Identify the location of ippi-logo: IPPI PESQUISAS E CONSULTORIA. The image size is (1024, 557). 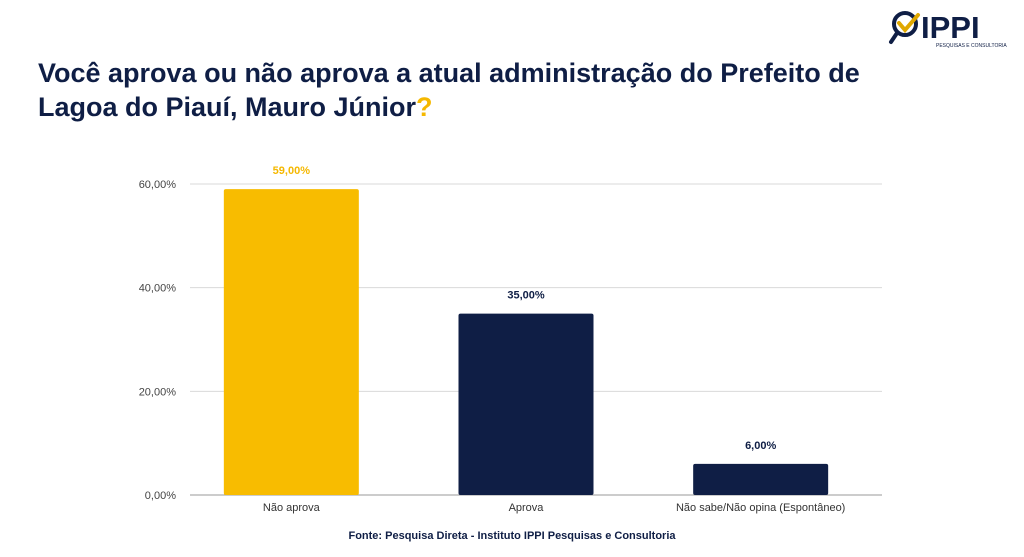
(948, 29).